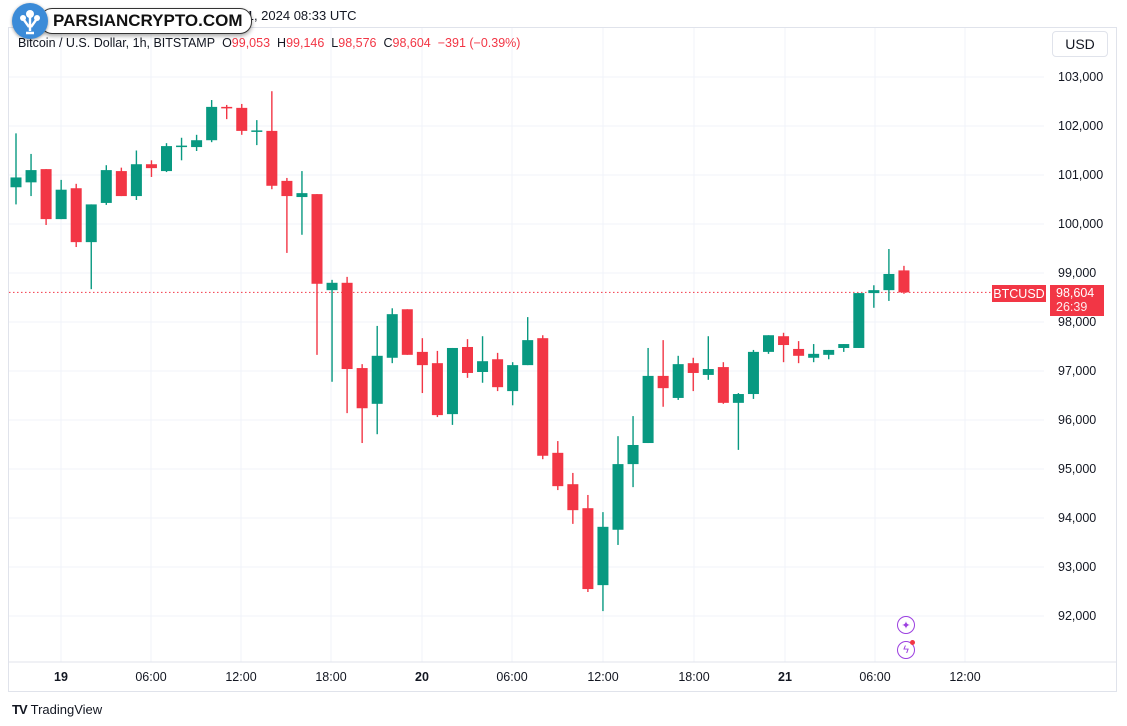 The height and width of the screenshot is (726, 1127). What do you see at coordinates (694, 677) in the screenshot?
I see `time-tick-label: 18:00` at bounding box center [694, 677].